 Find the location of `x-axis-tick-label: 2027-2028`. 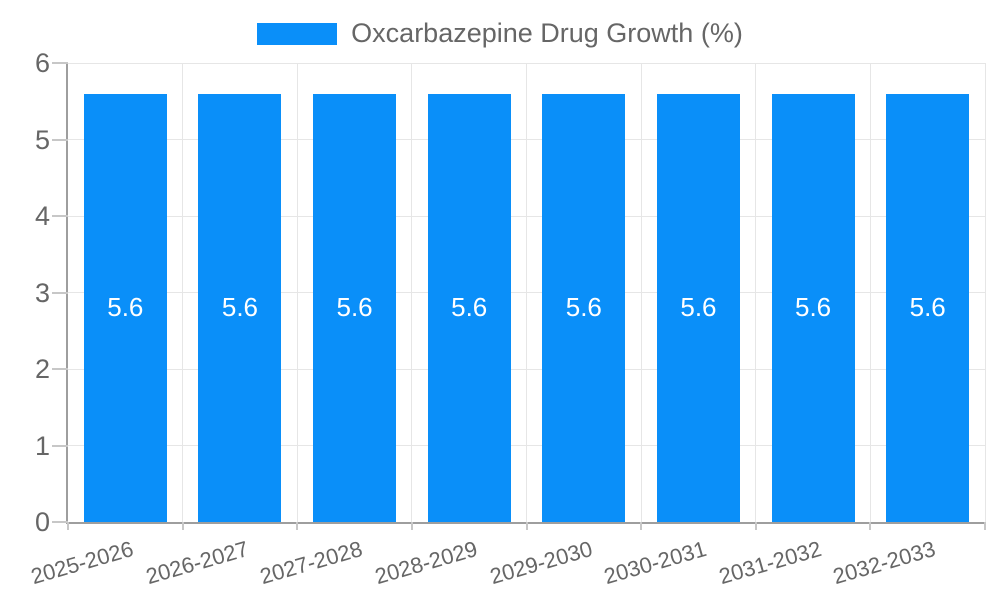

x-axis-tick-label: 2027-2028 is located at coordinates (311, 563).